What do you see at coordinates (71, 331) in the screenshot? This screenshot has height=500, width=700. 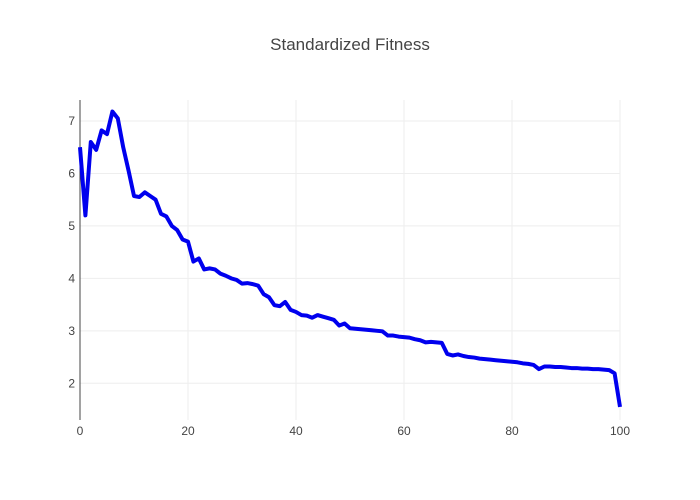 I see `y-tick-label: 3` at bounding box center [71, 331].